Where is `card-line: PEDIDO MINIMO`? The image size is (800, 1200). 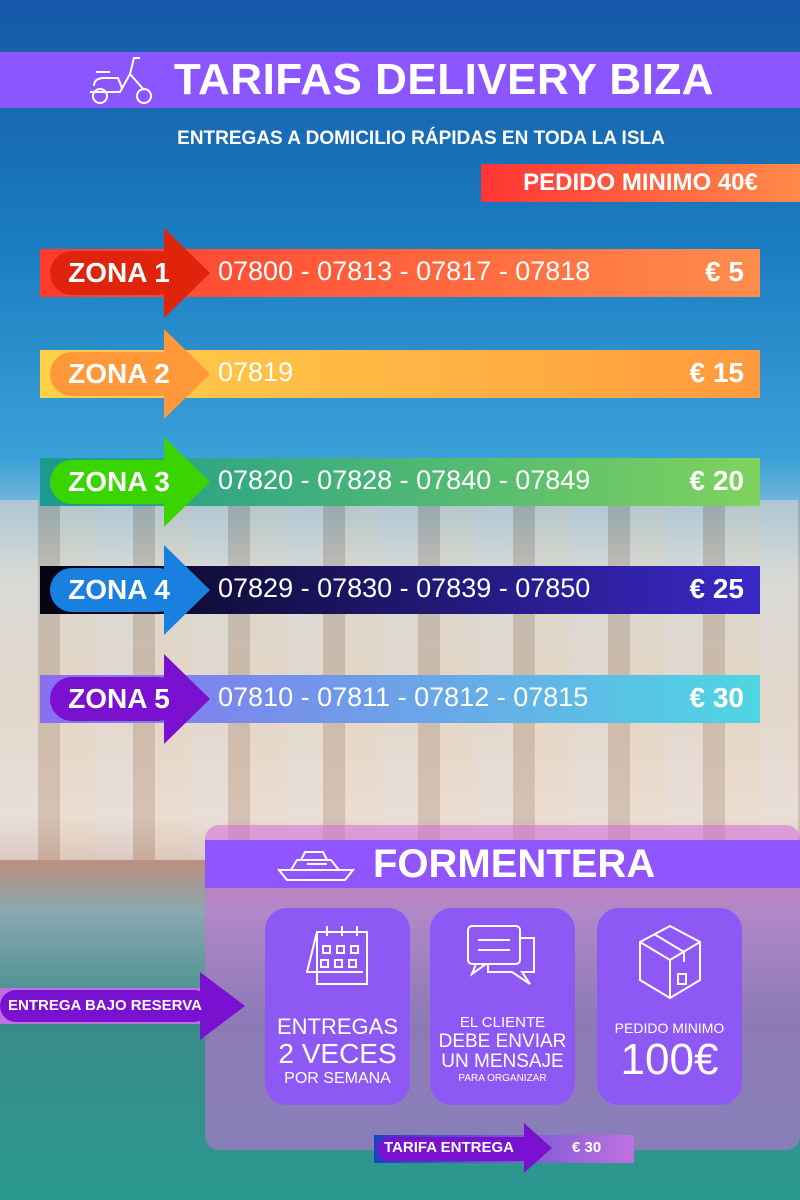
card-line: PEDIDO MINIMO is located at coordinates (669, 1028).